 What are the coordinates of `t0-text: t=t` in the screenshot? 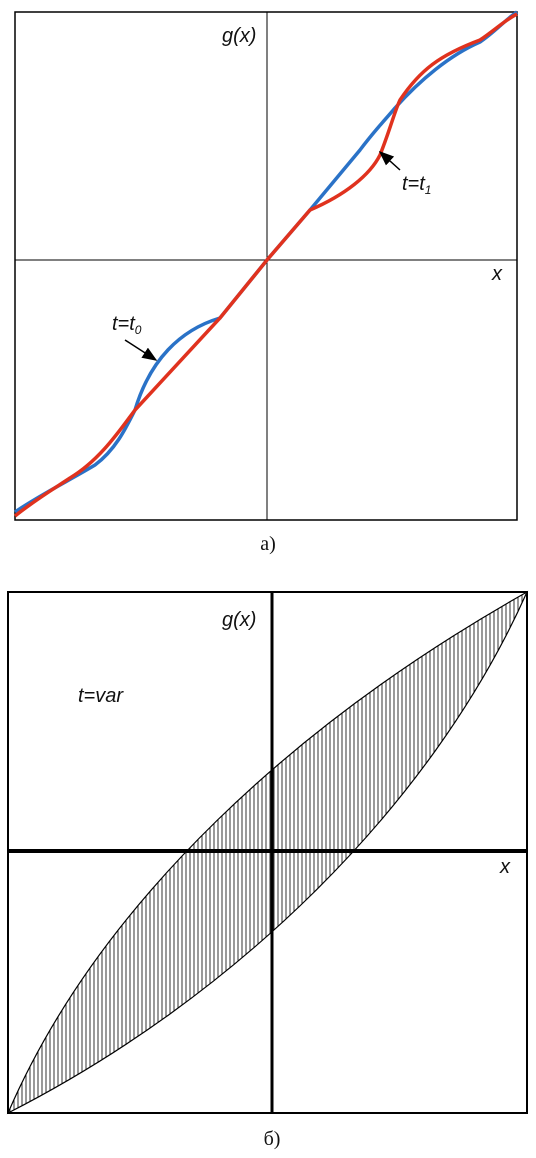 It's located at (124, 324).